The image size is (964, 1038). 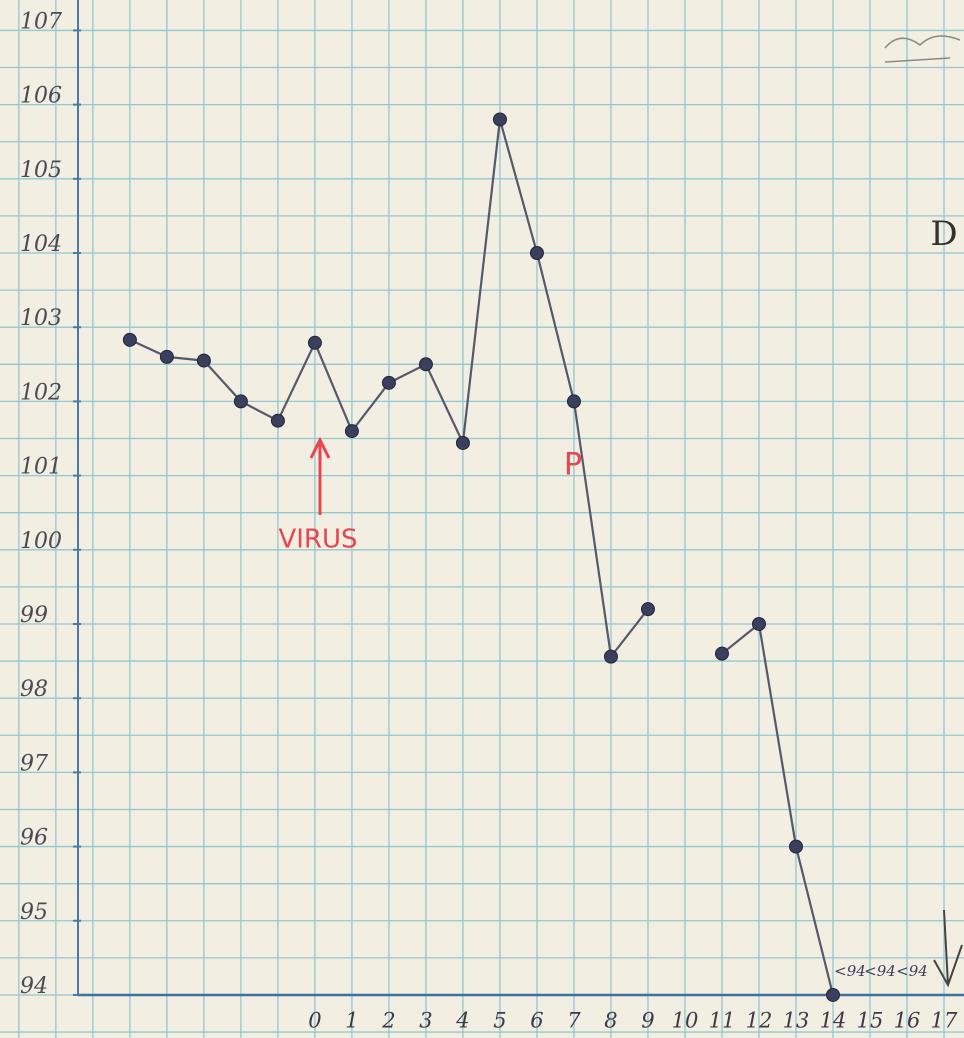 What do you see at coordinates (574, 1021) in the screenshot?
I see `x-tick-label: 7` at bounding box center [574, 1021].